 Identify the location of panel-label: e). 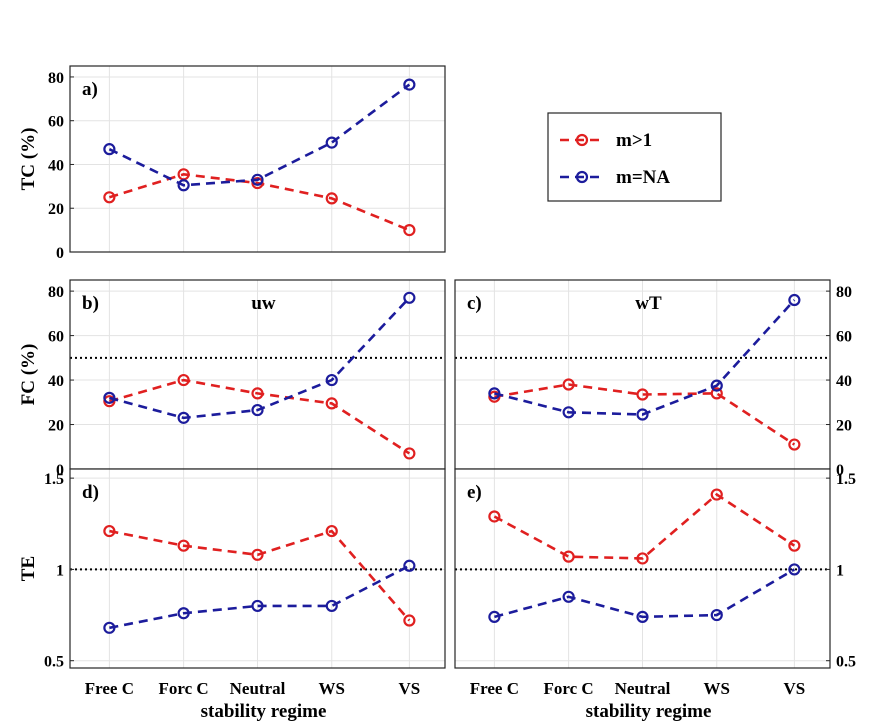
(474, 492).